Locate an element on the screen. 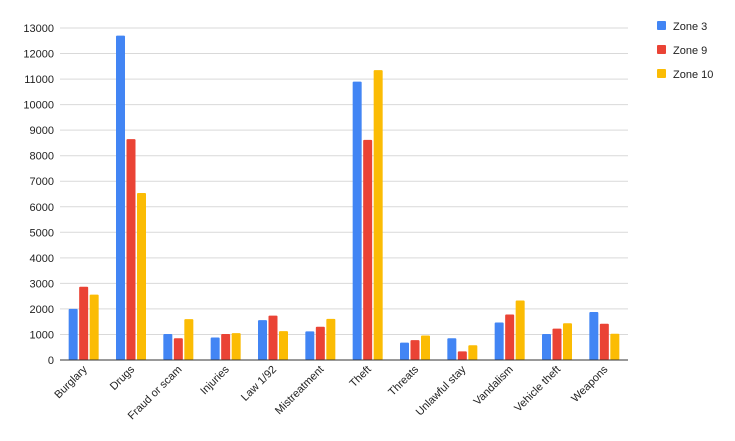 The image size is (735, 441). y-tick-label: 1000 is located at coordinates (42, 335).